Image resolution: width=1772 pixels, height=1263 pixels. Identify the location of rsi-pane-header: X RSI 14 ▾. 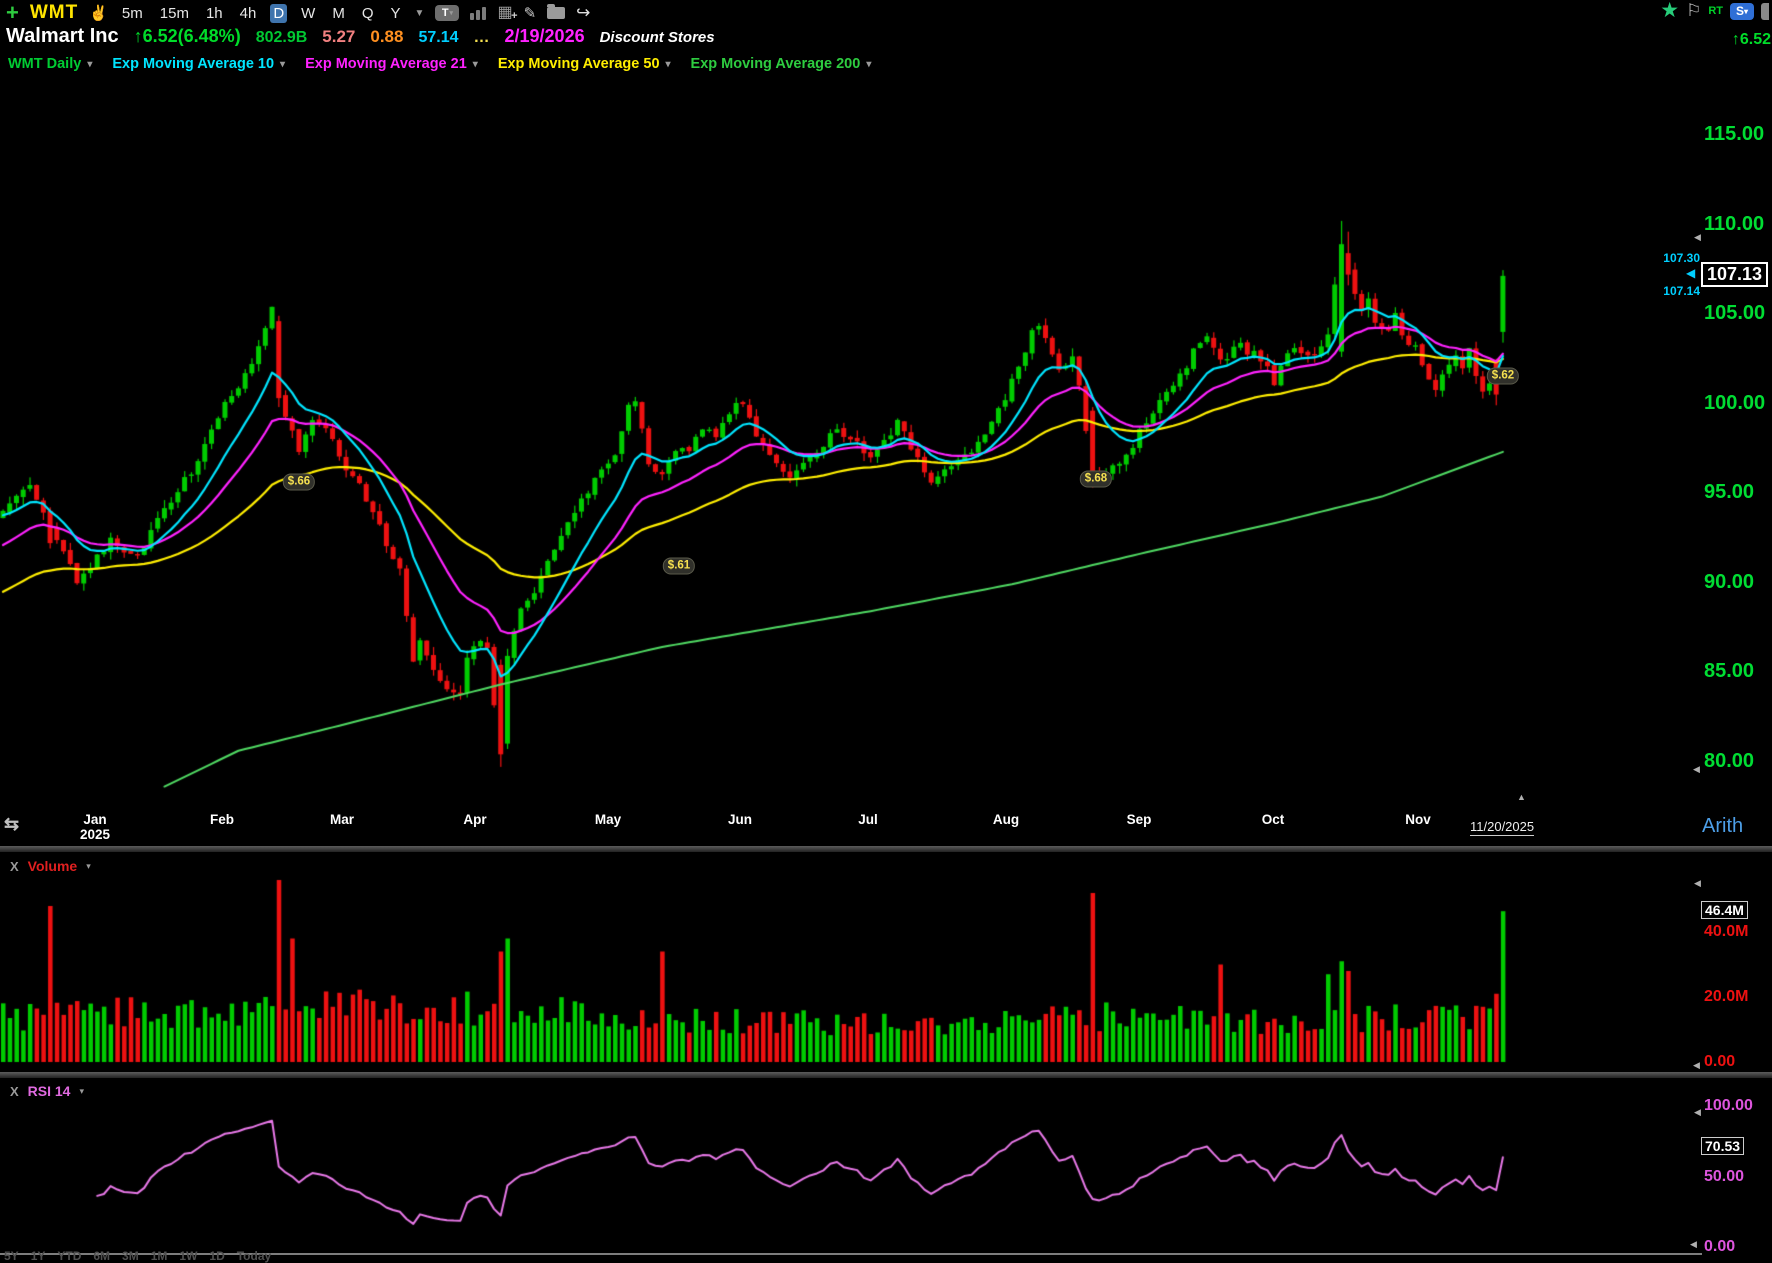
(47, 1091).